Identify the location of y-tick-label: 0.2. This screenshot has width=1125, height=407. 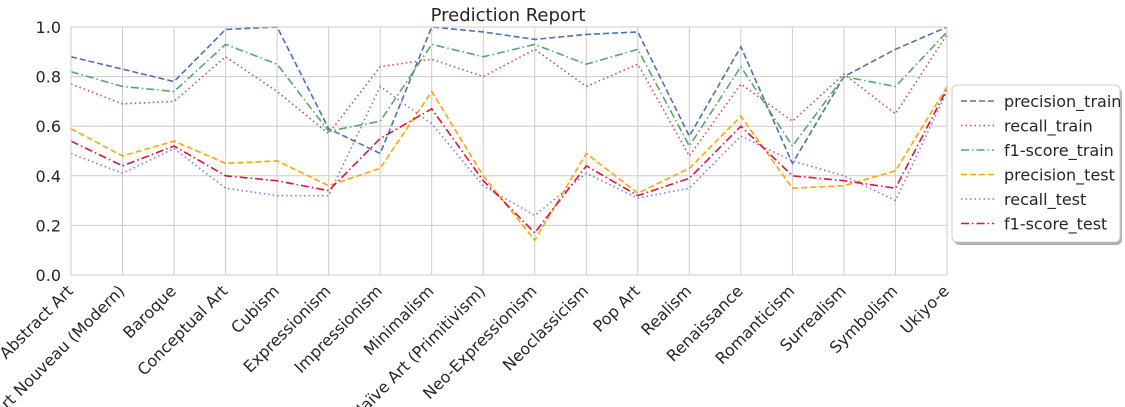
(48, 225).